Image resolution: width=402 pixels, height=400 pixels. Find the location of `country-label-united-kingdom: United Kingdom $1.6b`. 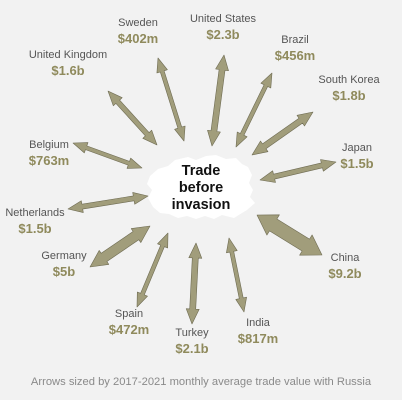

country-label-united-kingdom: United Kingdom $1.6b is located at coordinates (68, 63).